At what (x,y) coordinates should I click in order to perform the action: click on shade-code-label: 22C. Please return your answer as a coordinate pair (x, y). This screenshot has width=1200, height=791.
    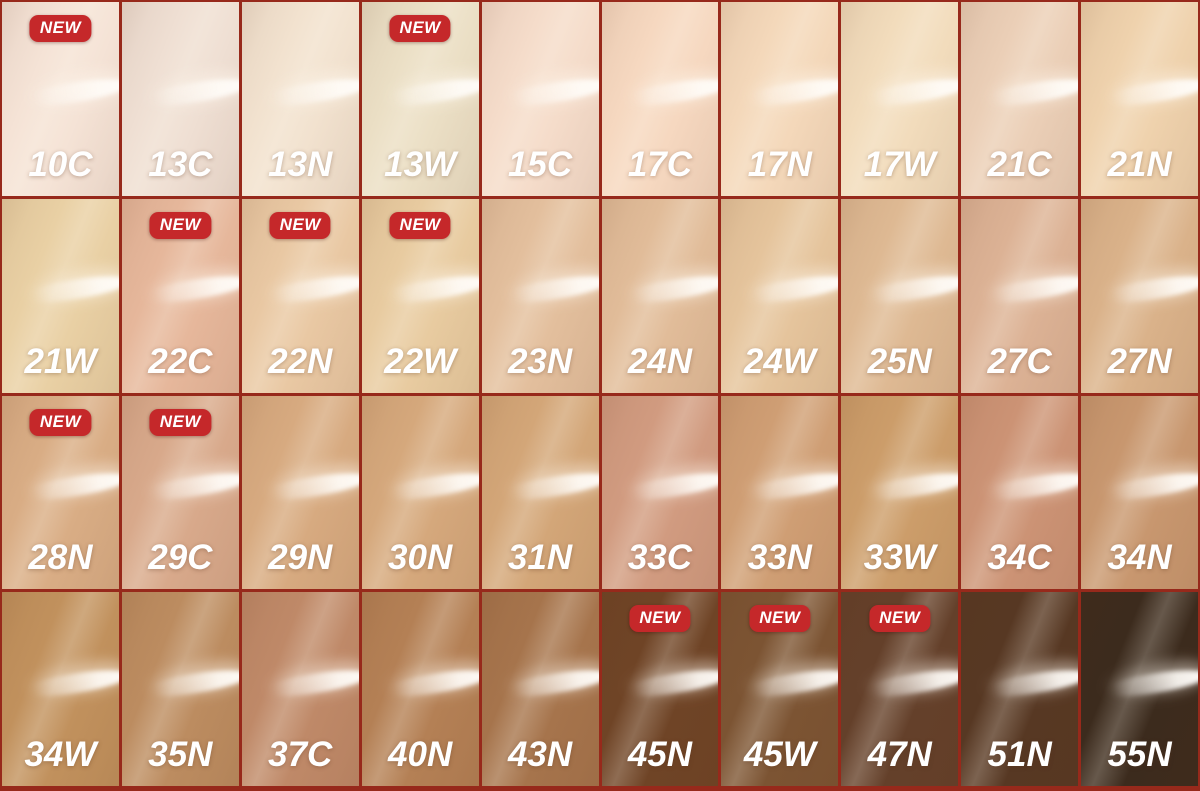
    Looking at the image, I should click on (180, 361).